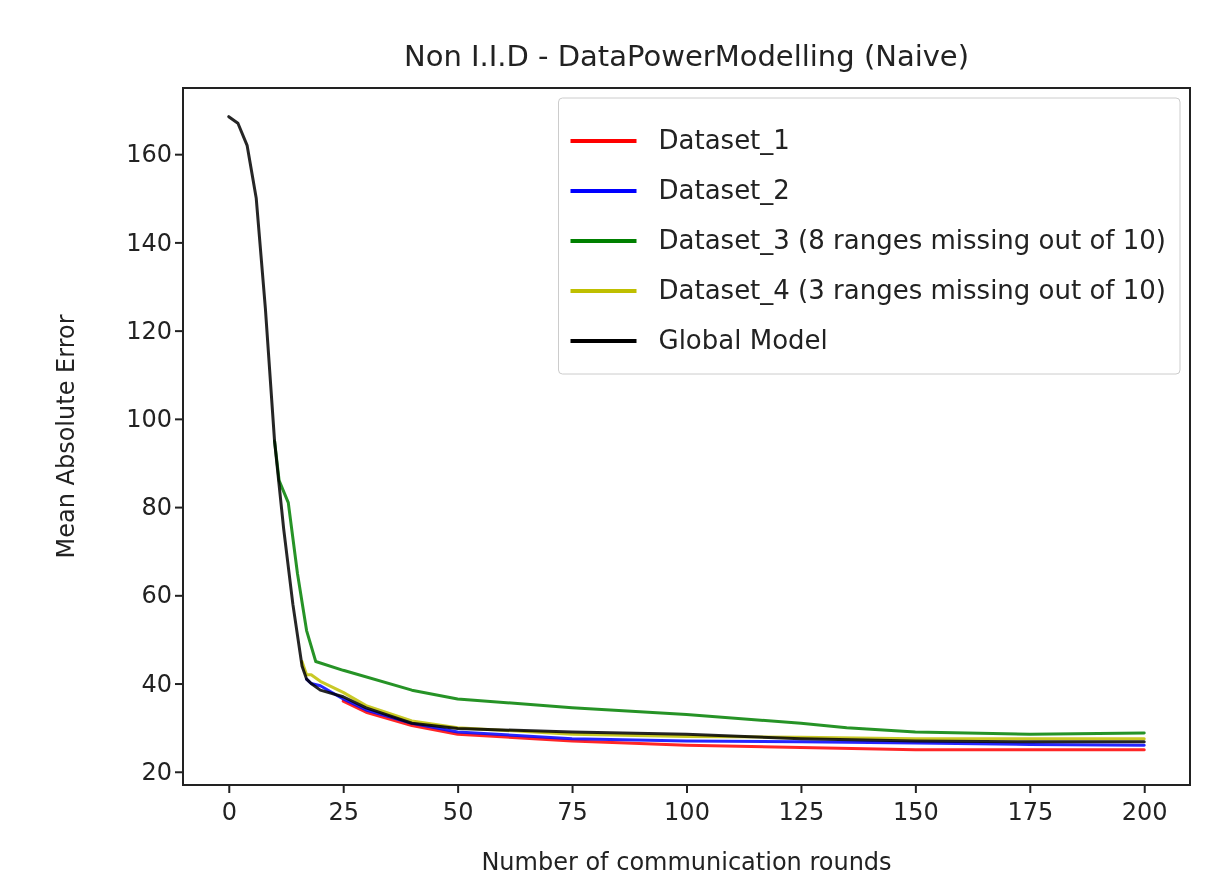 The width and height of the screenshot is (1210, 876). What do you see at coordinates (229, 812) in the screenshot?
I see `x-tick-label: 0` at bounding box center [229, 812].